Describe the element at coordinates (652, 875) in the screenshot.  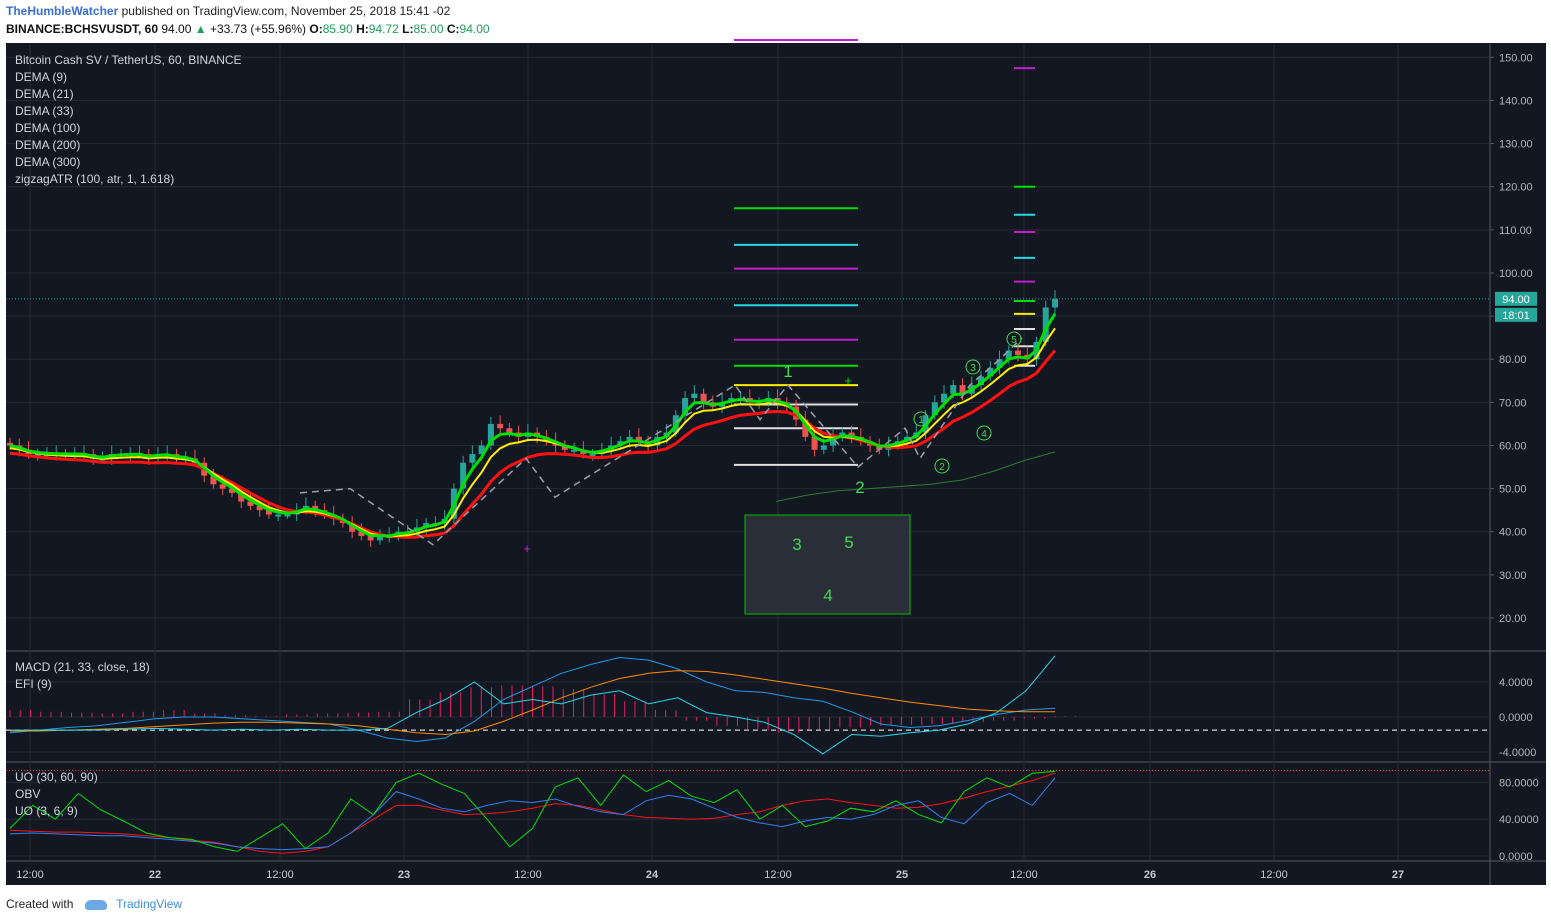
I see `time-tick-label: 24` at that location.